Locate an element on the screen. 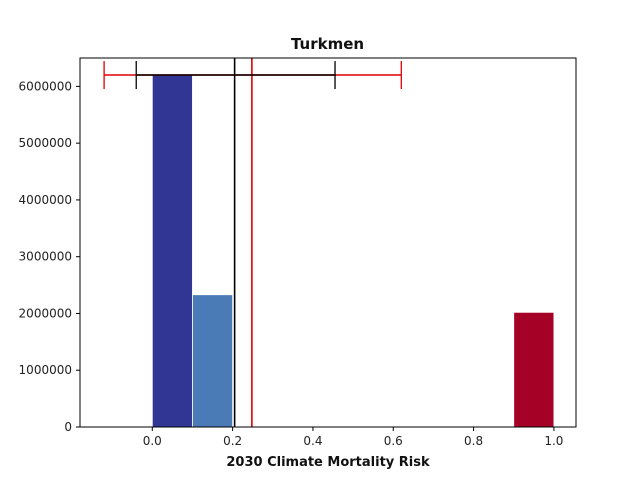 The width and height of the screenshot is (640, 480). x-axis: 0.0 0.2 0.4 0.6 0.8 1.0 is located at coordinates (353, 437).